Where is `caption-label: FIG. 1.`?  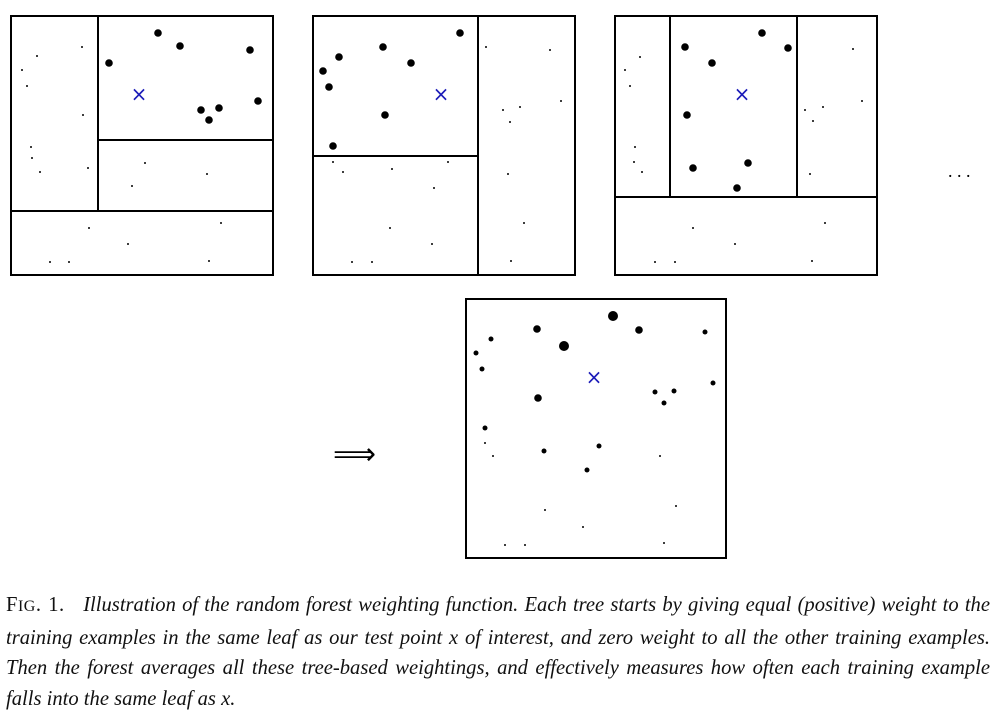
caption-label: FIG. 1. is located at coordinates (35, 605).